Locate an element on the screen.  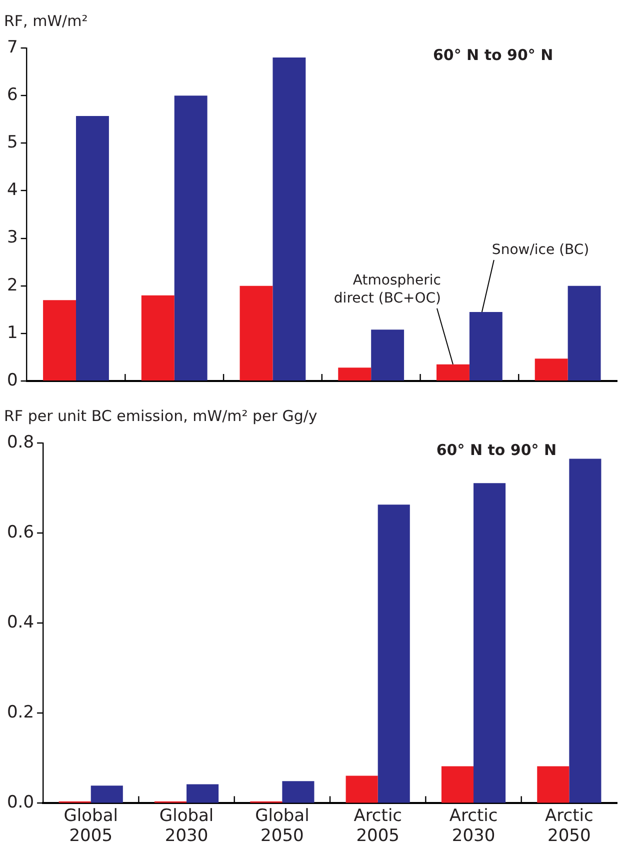
y-axis-title: RF, mW/m² is located at coordinates (46, 21).